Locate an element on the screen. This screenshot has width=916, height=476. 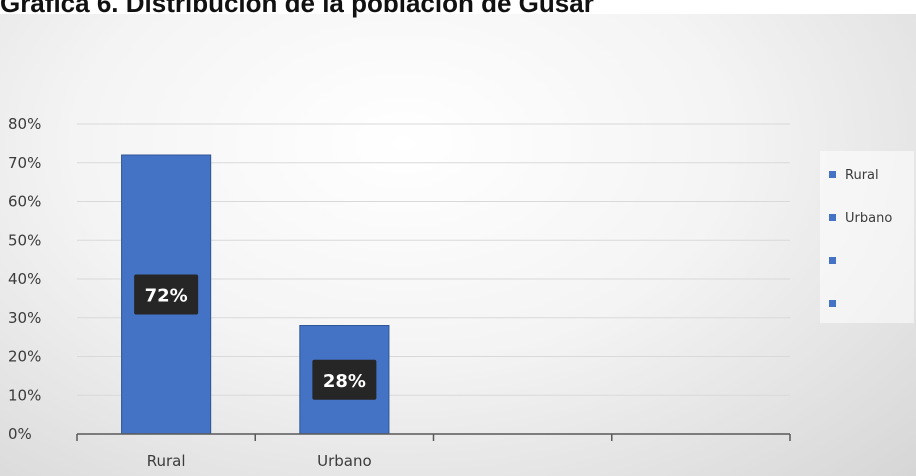
legend-box is located at coordinates (867, 237).